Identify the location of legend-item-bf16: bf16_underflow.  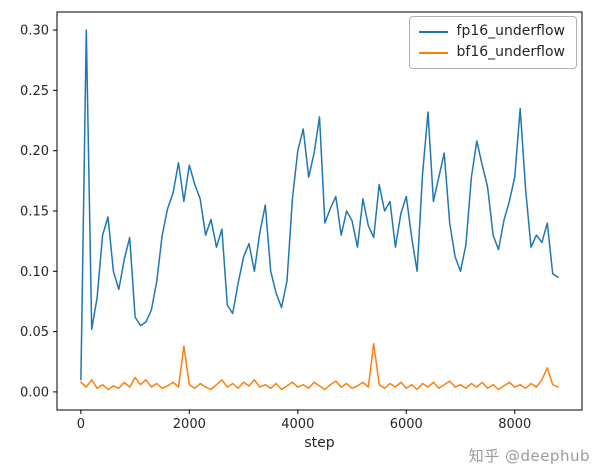
(491, 52).